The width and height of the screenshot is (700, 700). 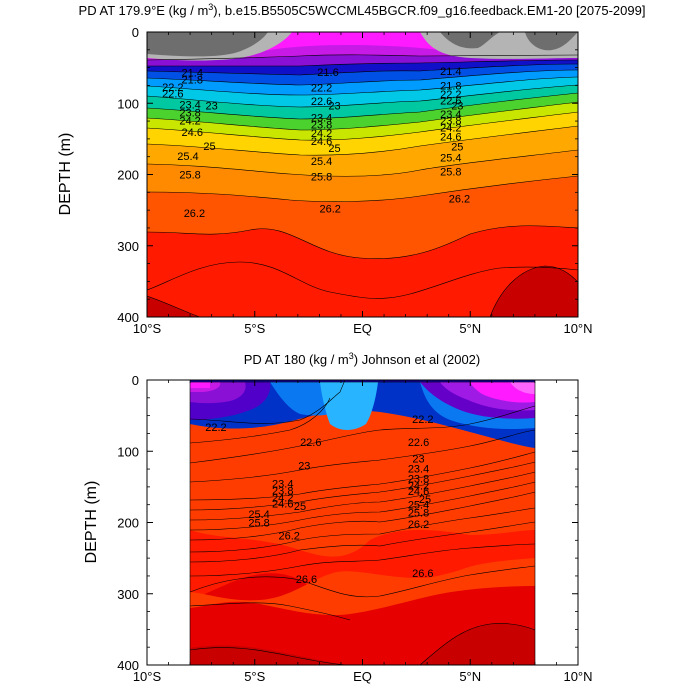 I want to click on bottom-panel-title: PD AT 180 (kg / m3) Johnson et al (2002), so click(x=362, y=359).